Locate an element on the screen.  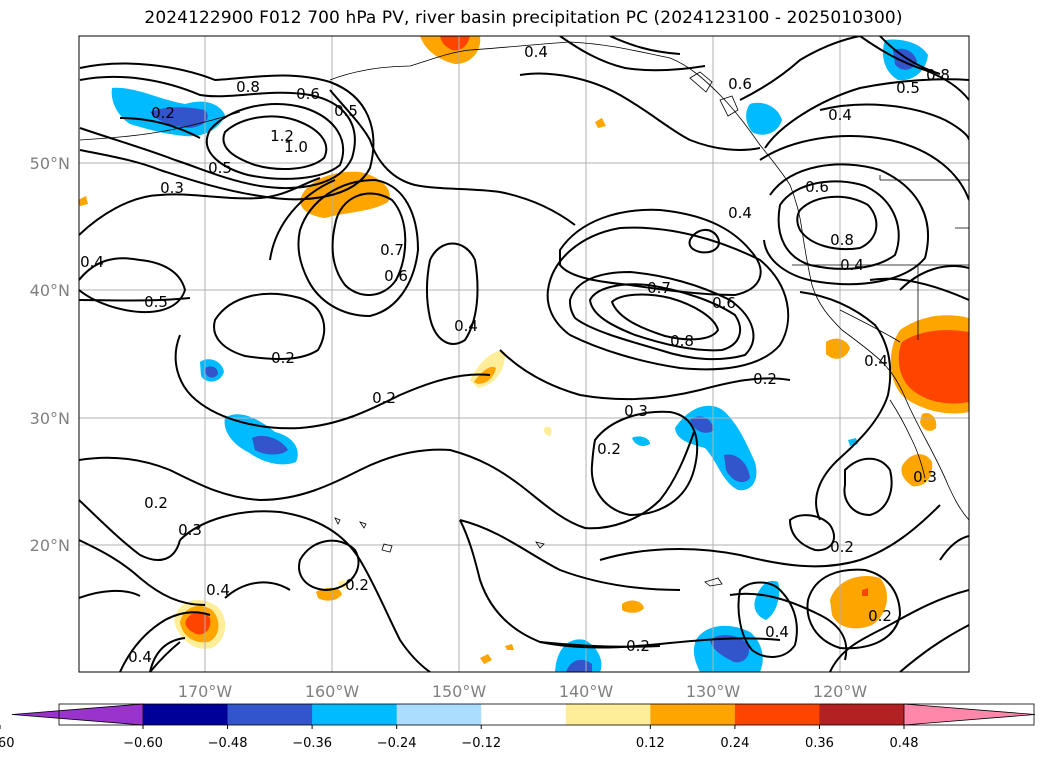
lon-label: 120°W is located at coordinates (840, 691).